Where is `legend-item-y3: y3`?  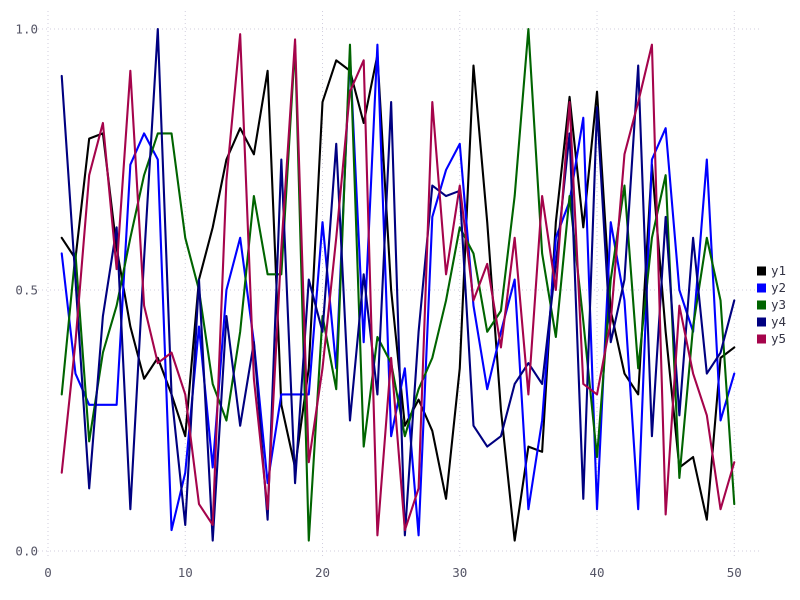
legend-item-y3: y3 is located at coordinates (771, 304).